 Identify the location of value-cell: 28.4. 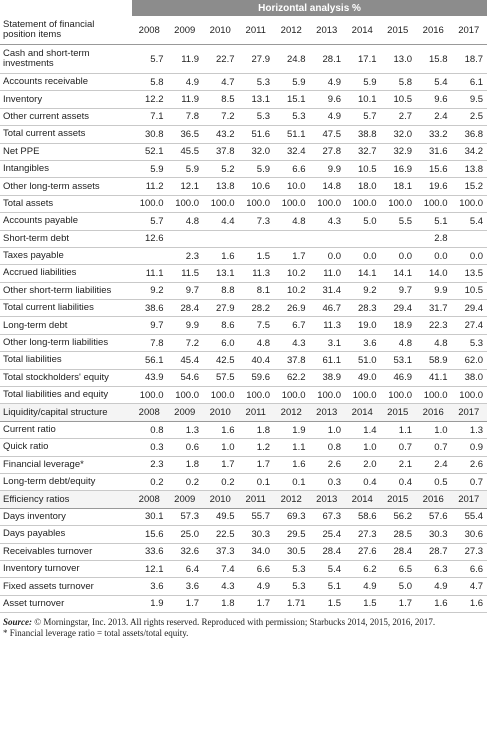
(327, 552).